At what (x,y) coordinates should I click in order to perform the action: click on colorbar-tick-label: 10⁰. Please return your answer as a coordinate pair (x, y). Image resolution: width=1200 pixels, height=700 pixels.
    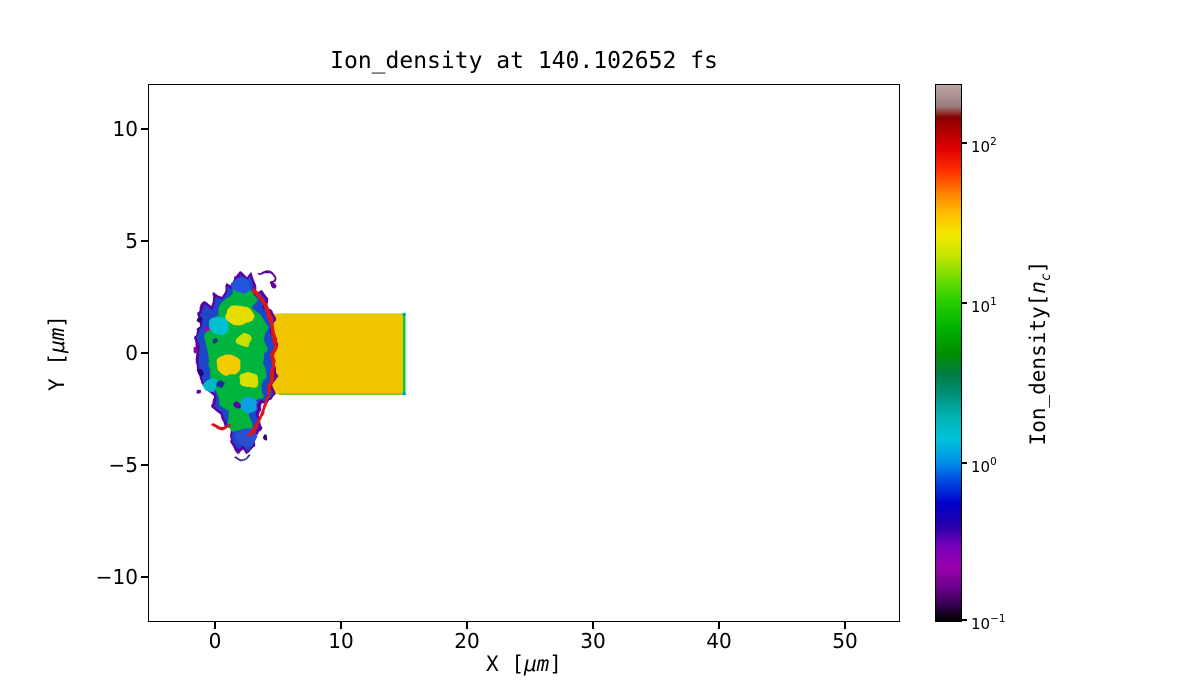
    Looking at the image, I should click on (984, 464).